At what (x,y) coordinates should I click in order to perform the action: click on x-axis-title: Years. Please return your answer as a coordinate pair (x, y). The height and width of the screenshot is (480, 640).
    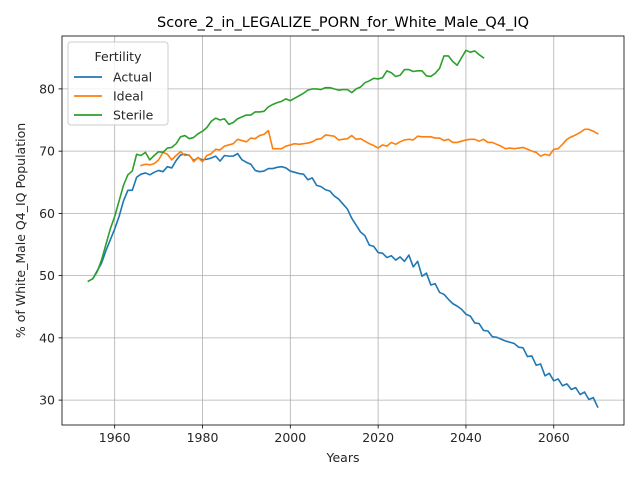
    Looking at the image, I should click on (343, 457).